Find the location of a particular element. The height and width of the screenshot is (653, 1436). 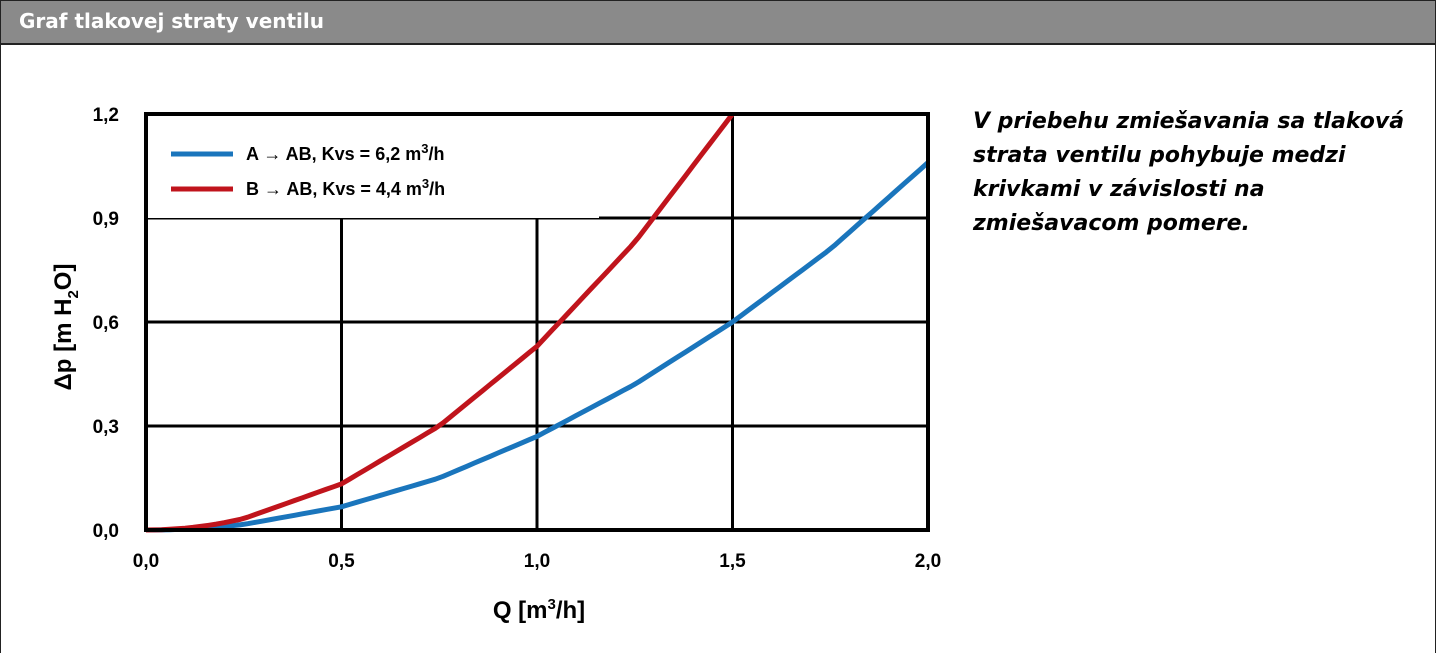

x-tick-label: 1,0 is located at coordinates (537, 561).